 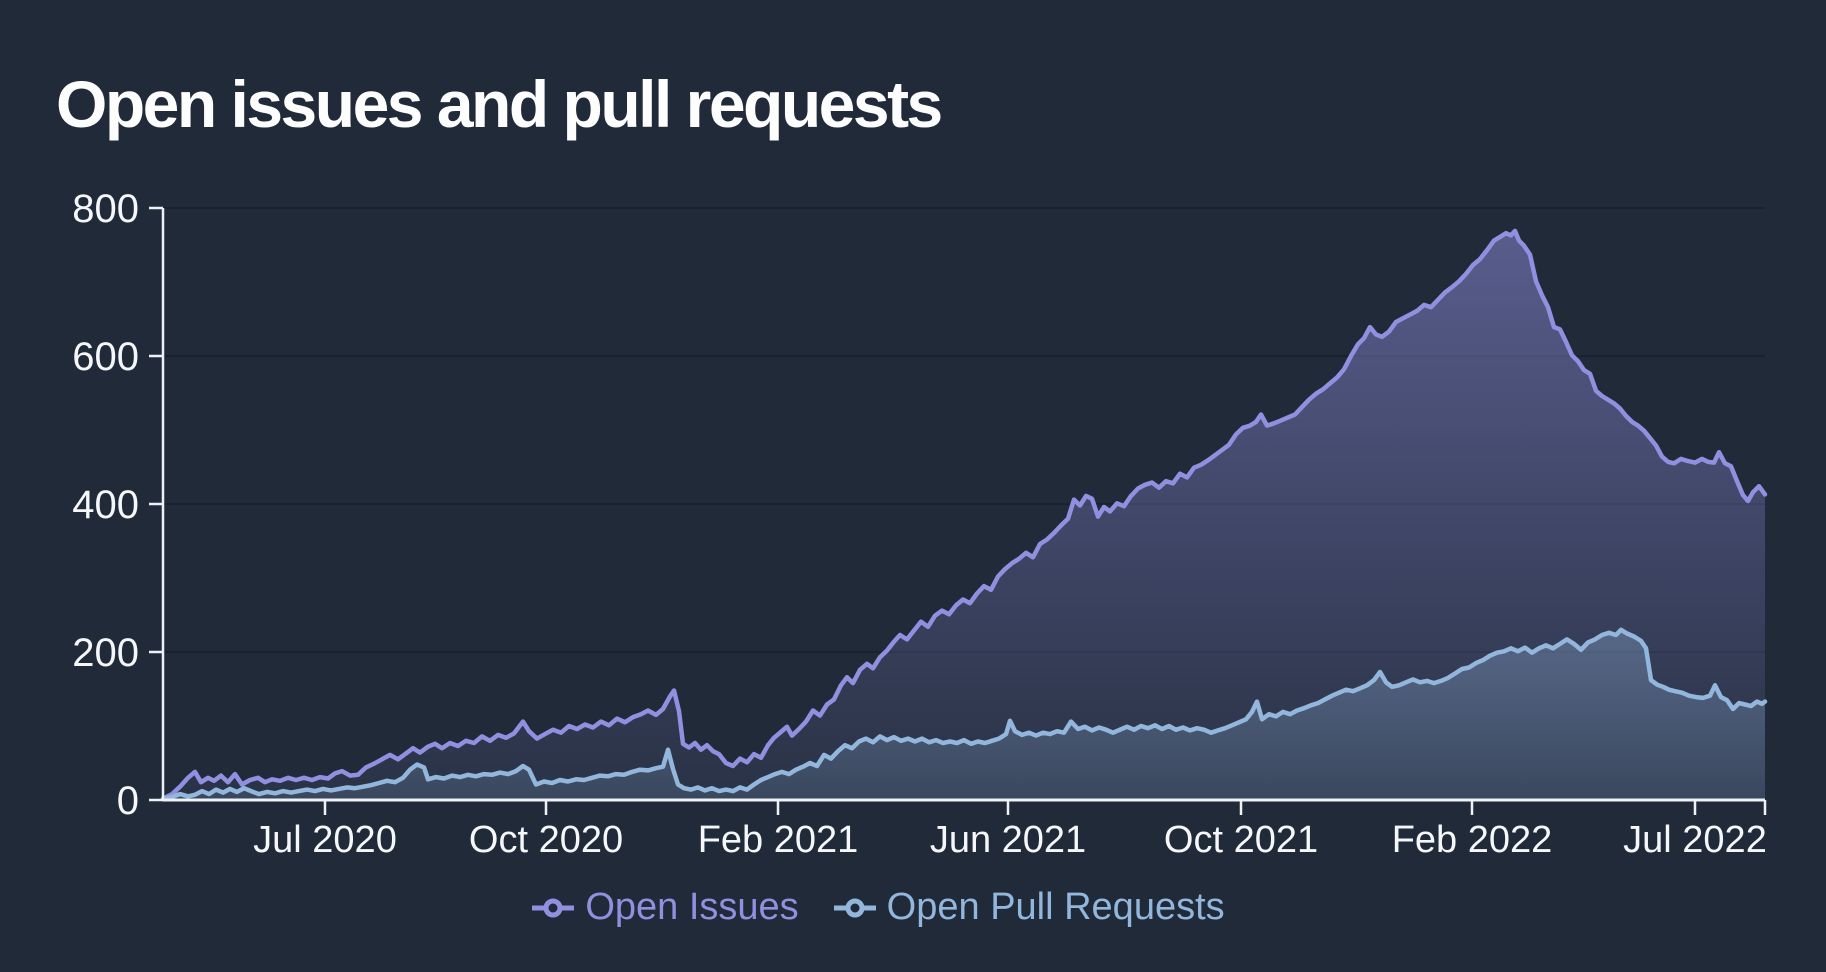 I want to click on x-tick-label-Oct-2020: Oct 2020, so click(x=546, y=840).